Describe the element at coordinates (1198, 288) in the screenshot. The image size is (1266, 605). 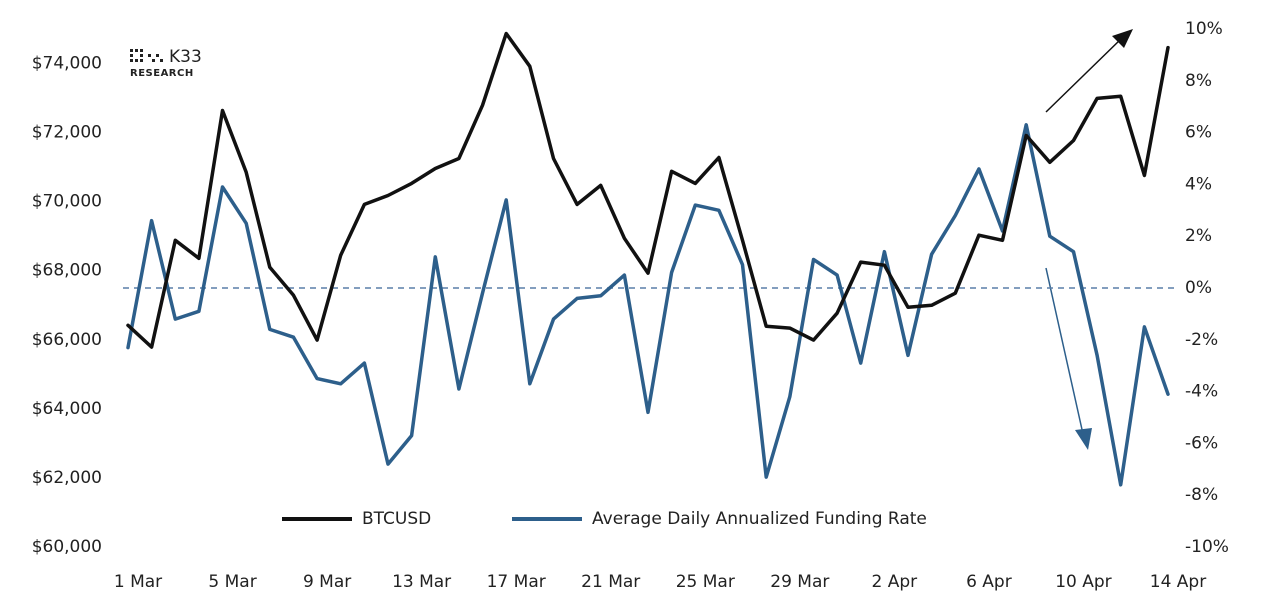
I see `y2-tick-label: 0%` at that location.